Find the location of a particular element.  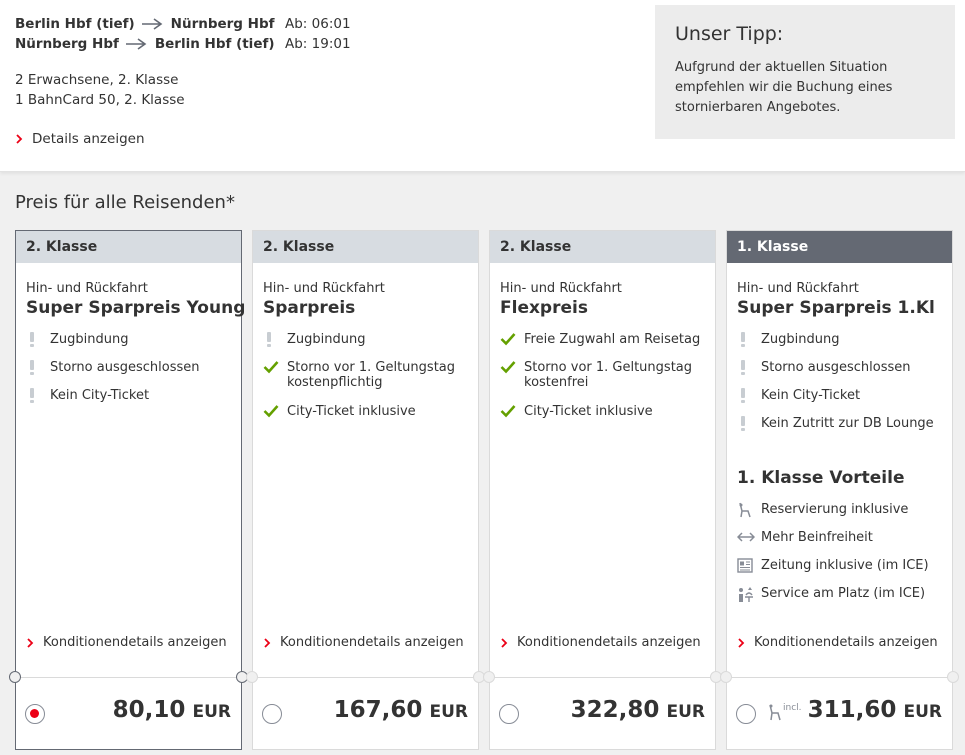

feature-item: Kein Zutritt zur DB Lounge is located at coordinates (839, 430).